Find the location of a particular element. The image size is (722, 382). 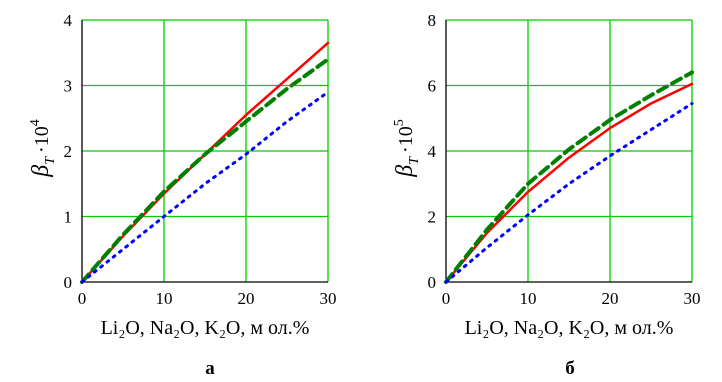

panel-label: а is located at coordinates (210, 368).